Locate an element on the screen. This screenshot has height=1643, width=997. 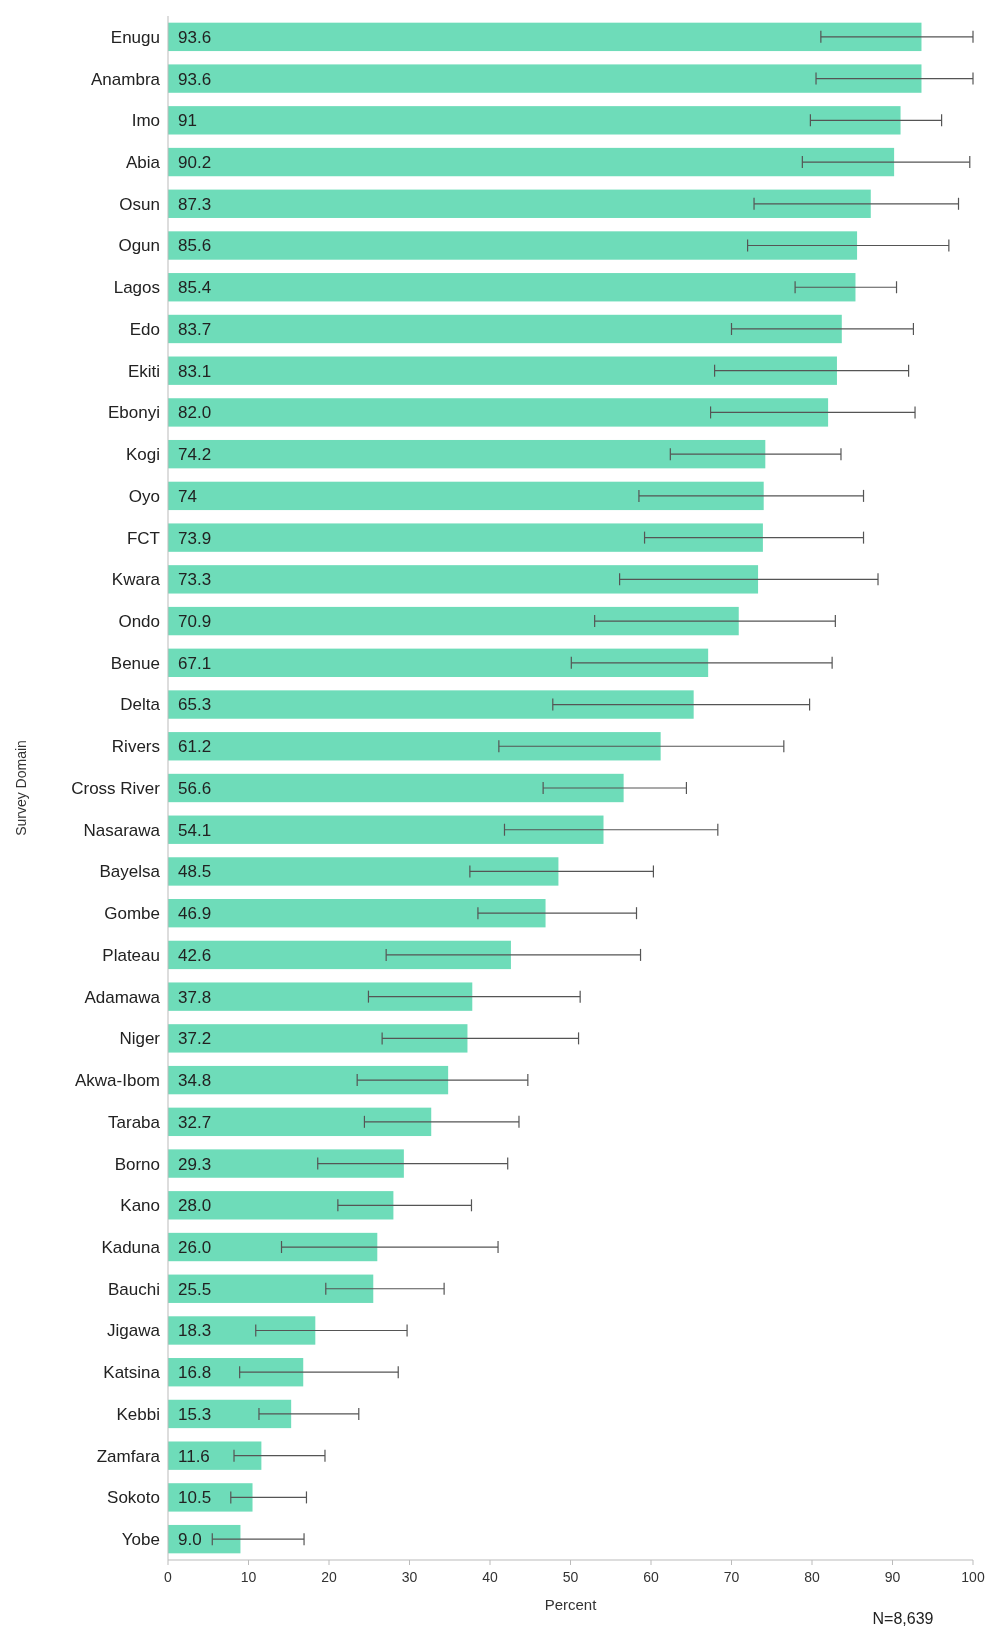
y-tick-label: Enugu is located at coordinates (135, 37).